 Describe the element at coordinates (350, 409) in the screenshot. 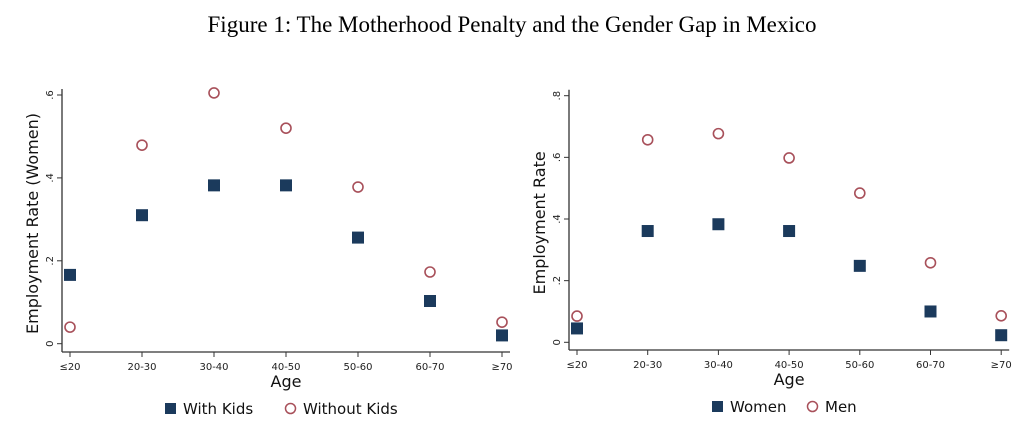

I see `legend-label: Without Kids` at that location.